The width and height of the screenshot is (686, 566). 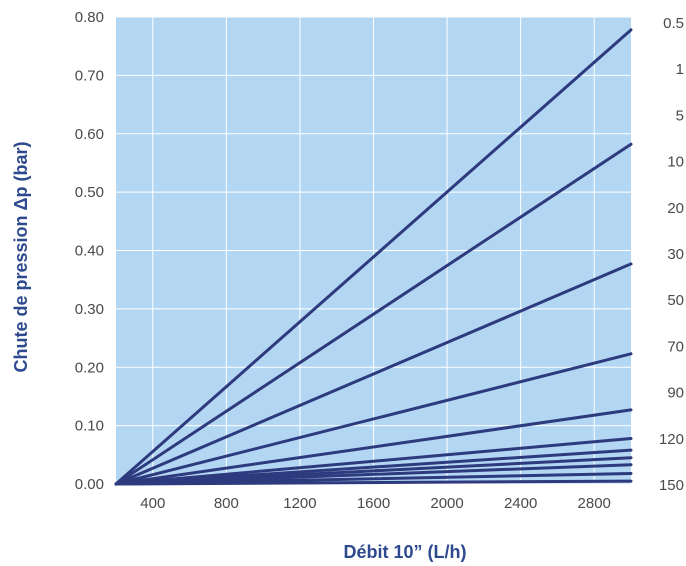 What do you see at coordinates (675, 162) in the screenshot?
I see `right-label: 10` at bounding box center [675, 162].